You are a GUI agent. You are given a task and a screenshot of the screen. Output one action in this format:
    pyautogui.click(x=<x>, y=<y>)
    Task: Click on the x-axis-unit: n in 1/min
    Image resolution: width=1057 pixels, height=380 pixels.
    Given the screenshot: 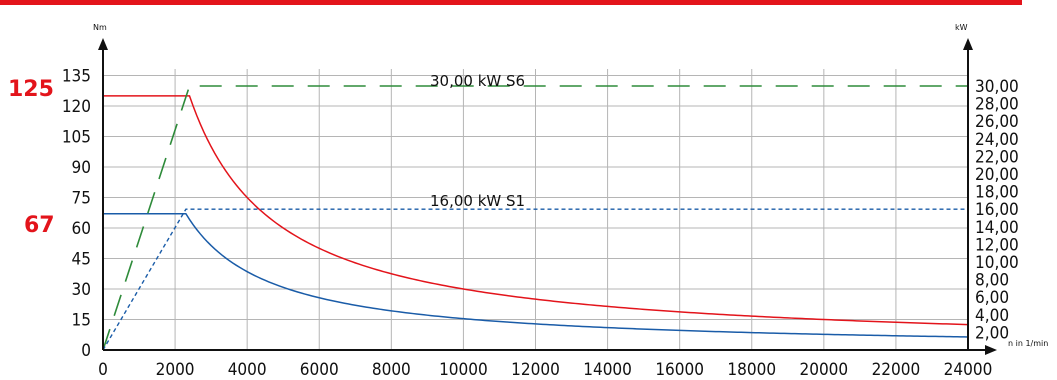 What is the action you would take?
    pyautogui.click(x=1028, y=343)
    